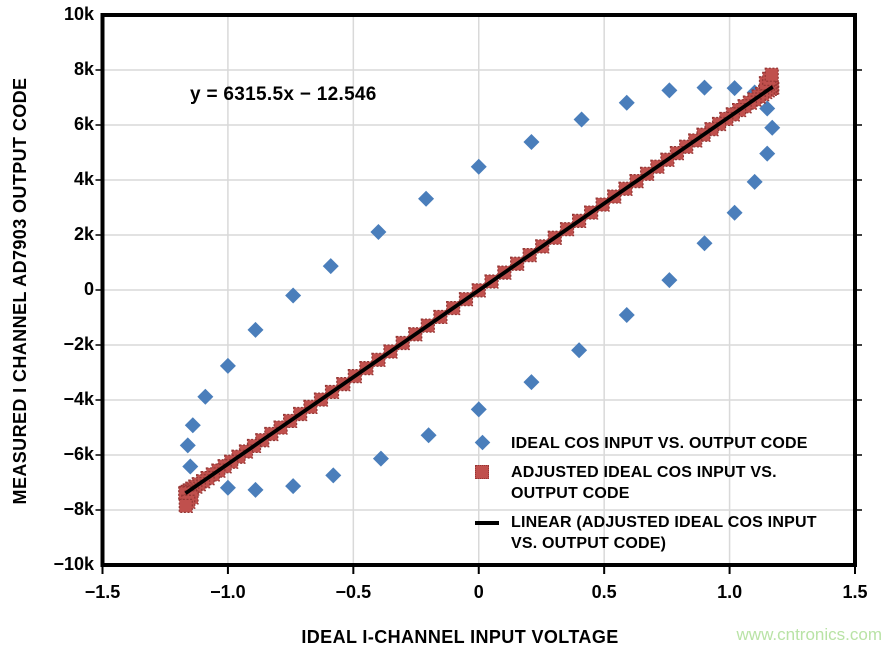 Image resolution: width=889 pixels, height=660 pixels. What do you see at coordinates (283, 94) in the screenshot?
I see `equation-annotation: y = 6315.5x − 12.546` at bounding box center [283, 94].